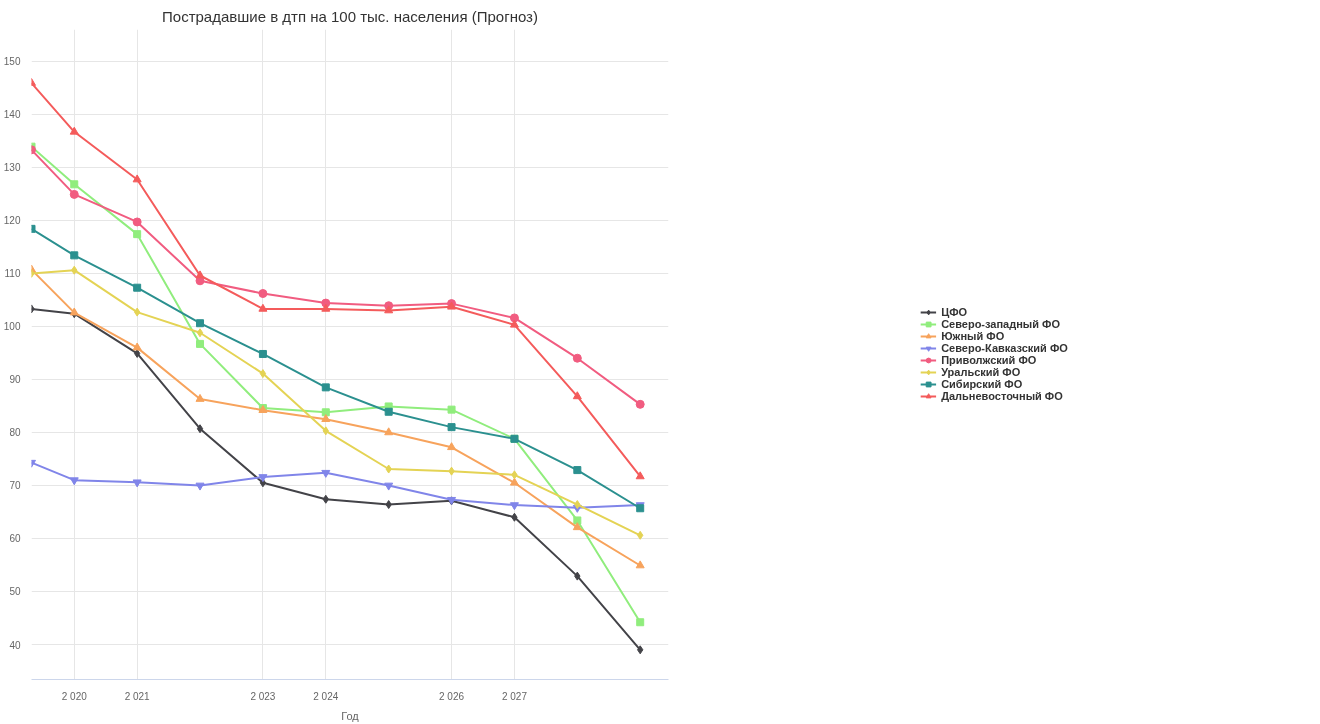  Describe the element at coordinates (15, 486) in the screenshot. I see `y-tick-label: 70` at that location.